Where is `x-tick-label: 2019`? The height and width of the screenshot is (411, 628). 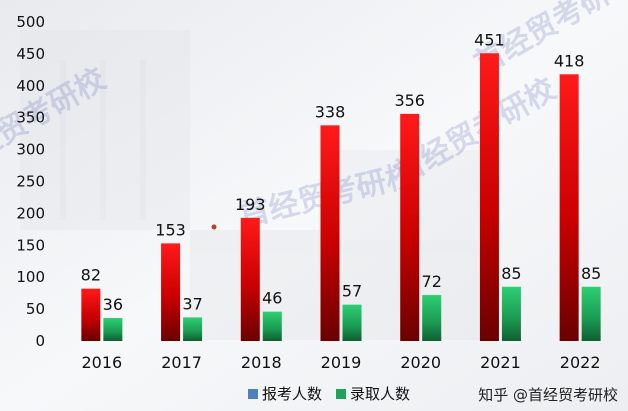 x-tick-label: 2019 is located at coordinates (341, 362).